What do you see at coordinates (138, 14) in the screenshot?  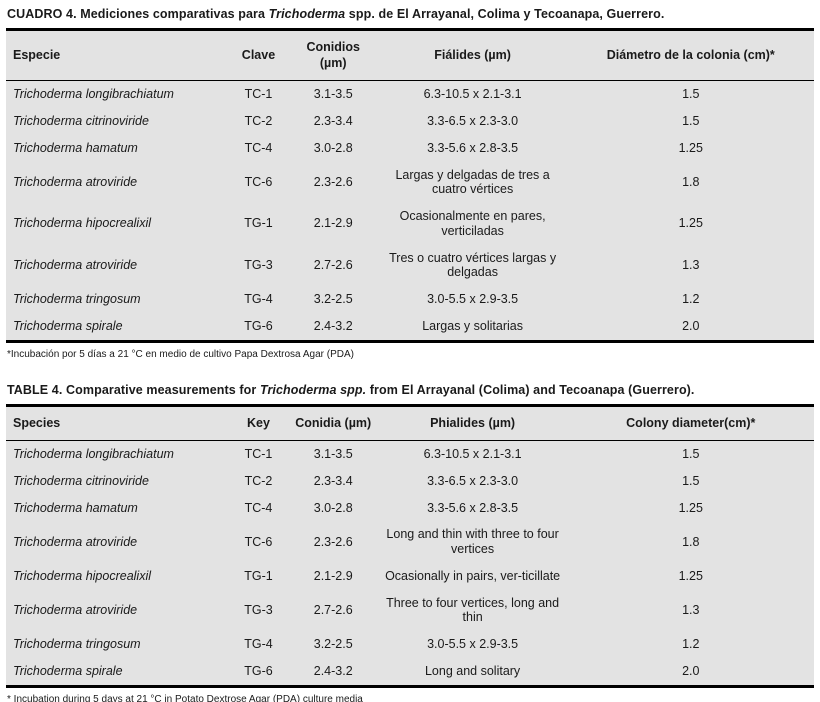 I see `title-text-prefix: CUADRO 4. Mediciones comparativas para` at bounding box center [138, 14].